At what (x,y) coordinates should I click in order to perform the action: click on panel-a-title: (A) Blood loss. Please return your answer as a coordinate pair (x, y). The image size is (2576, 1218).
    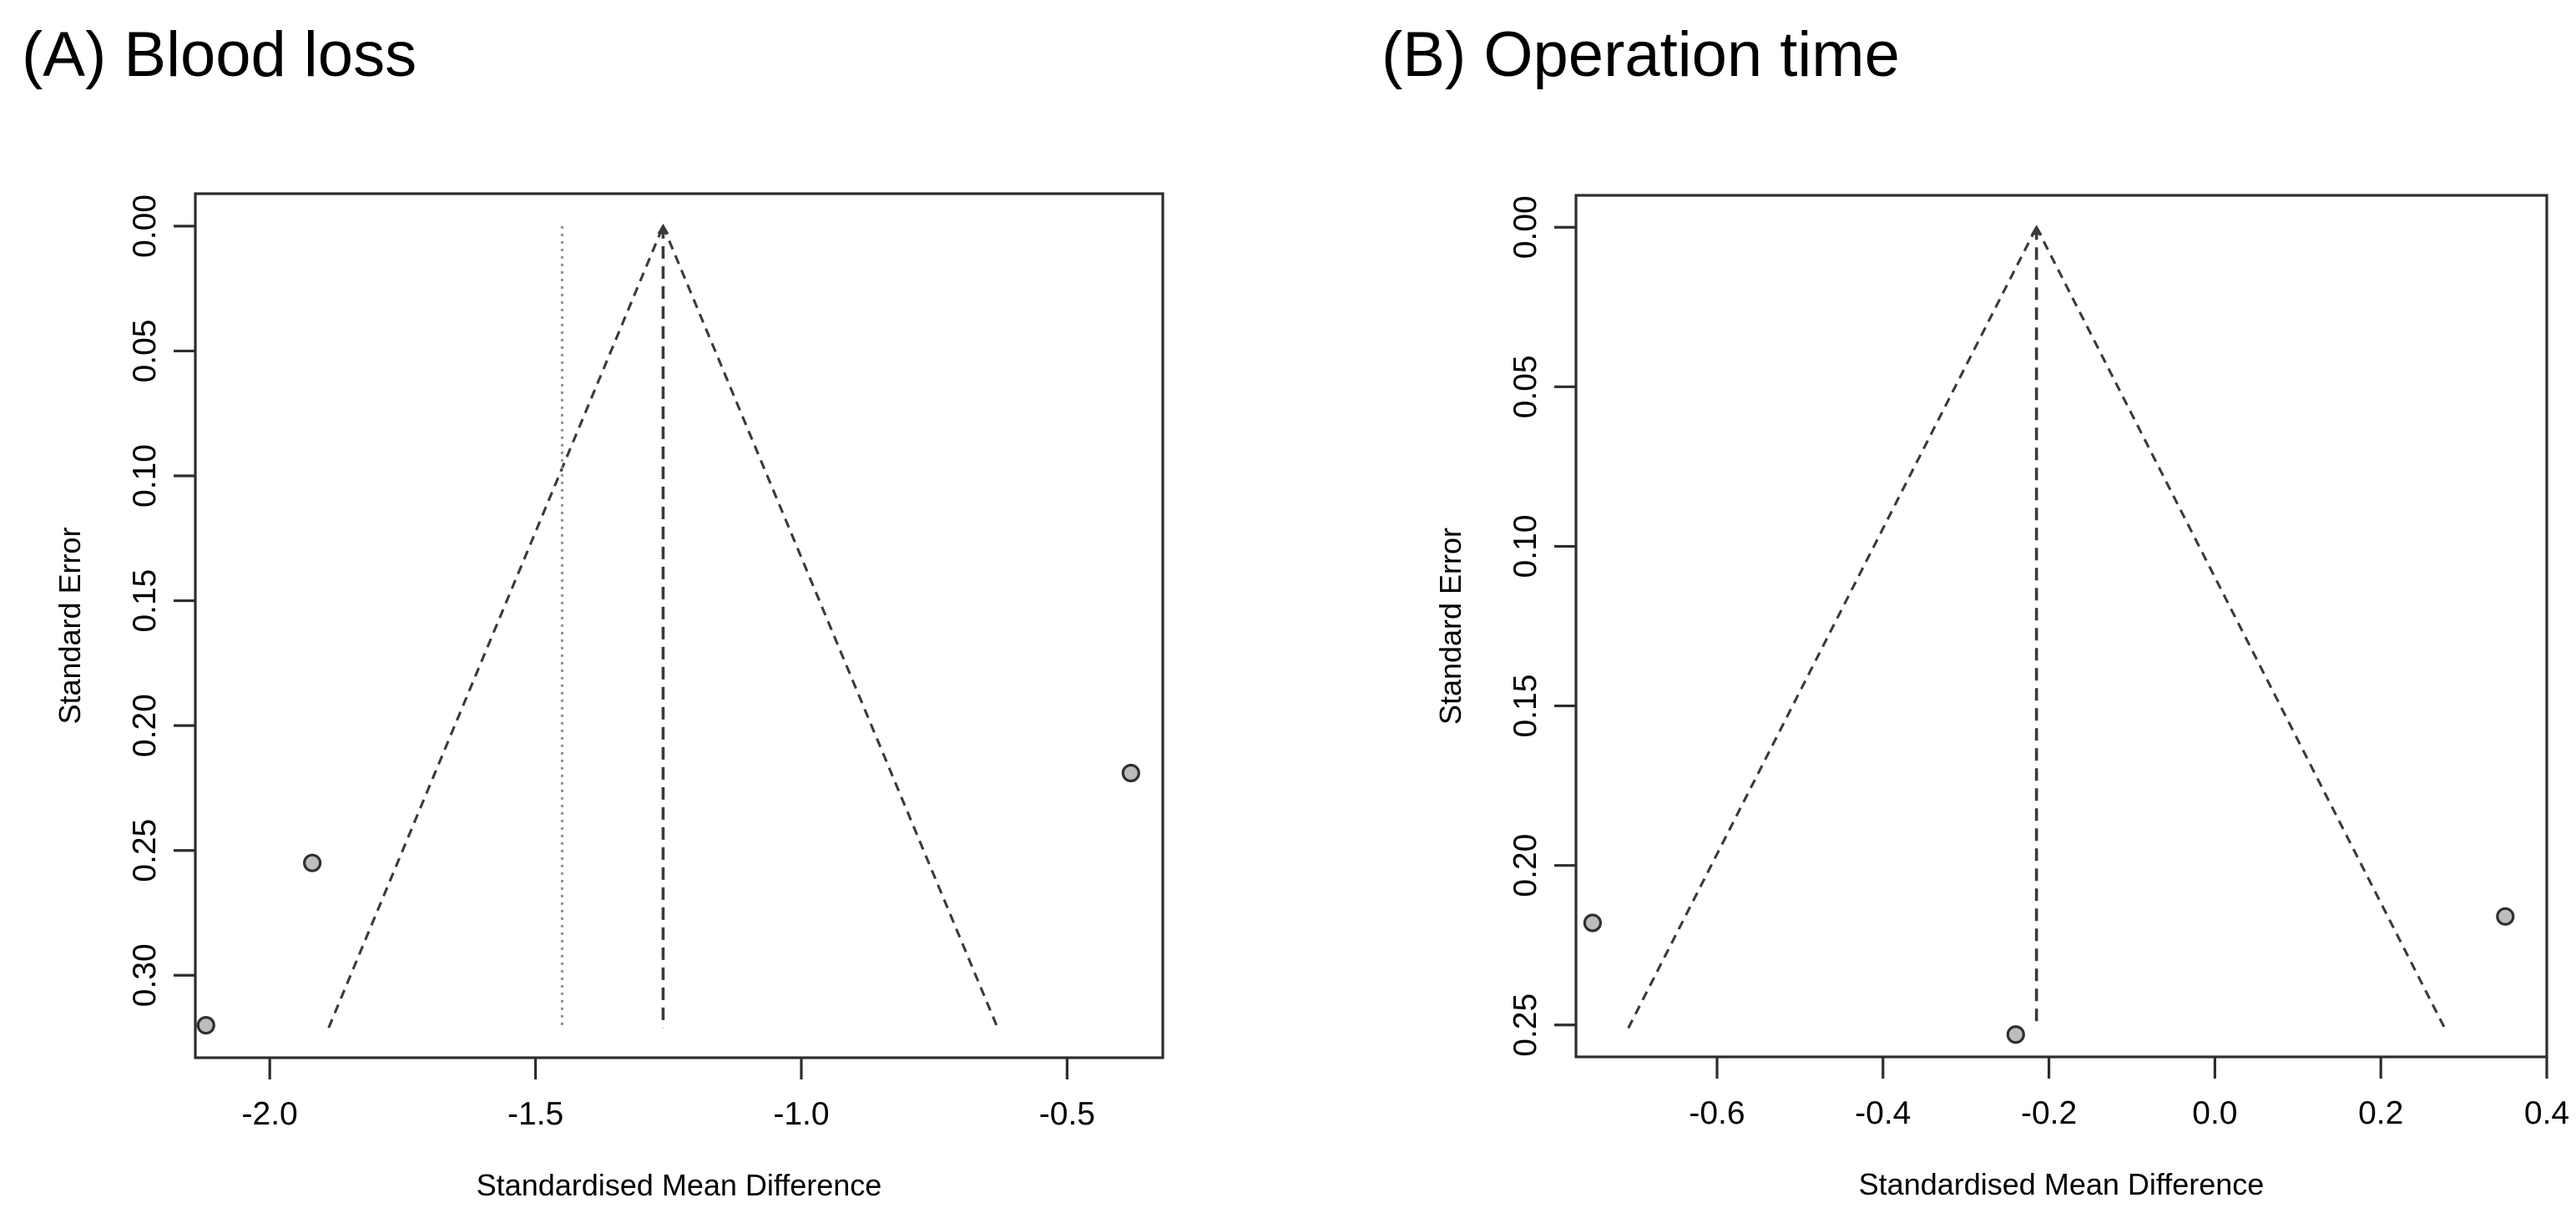
    Looking at the image, I should click on (220, 54).